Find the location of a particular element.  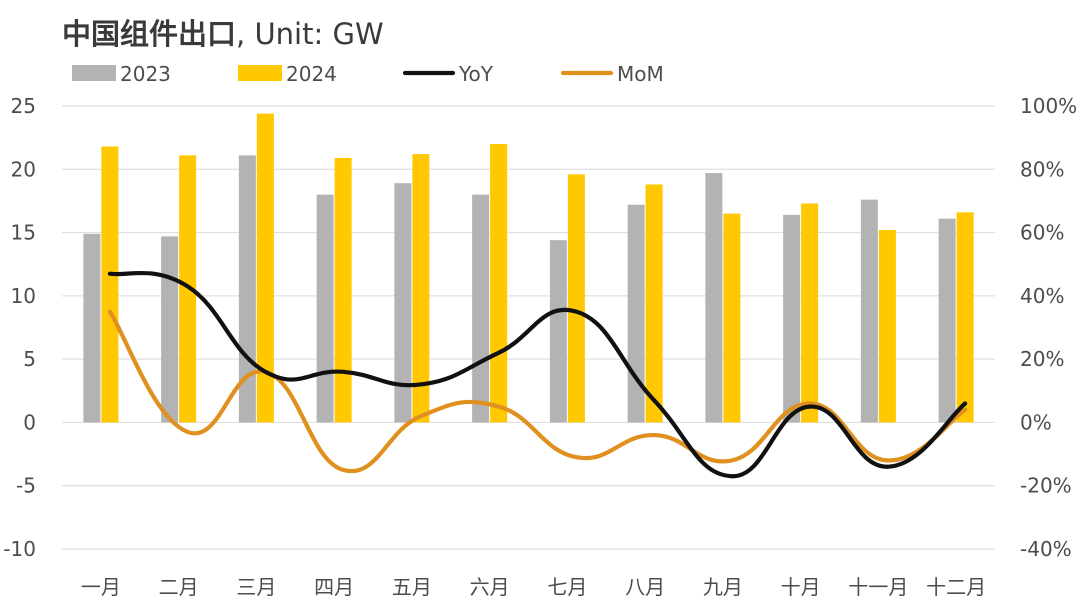

legend-label-2024: 2024 is located at coordinates (311, 74).